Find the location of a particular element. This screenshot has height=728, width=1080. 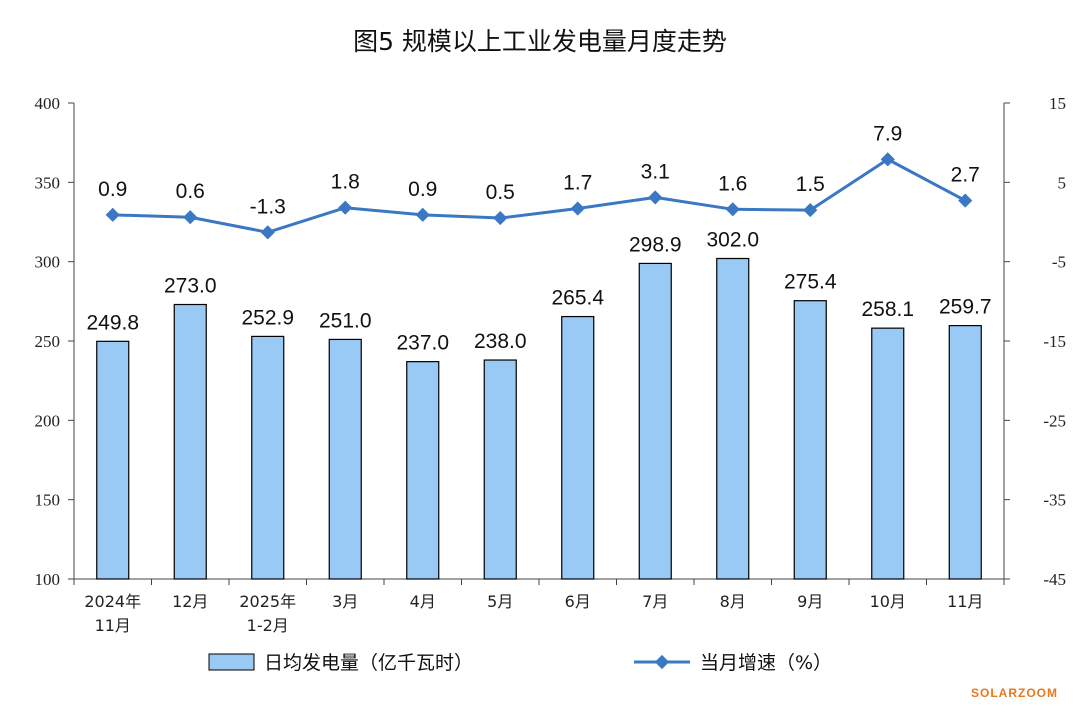

bar-data-label: 298.9 is located at coordinates (655, 244).